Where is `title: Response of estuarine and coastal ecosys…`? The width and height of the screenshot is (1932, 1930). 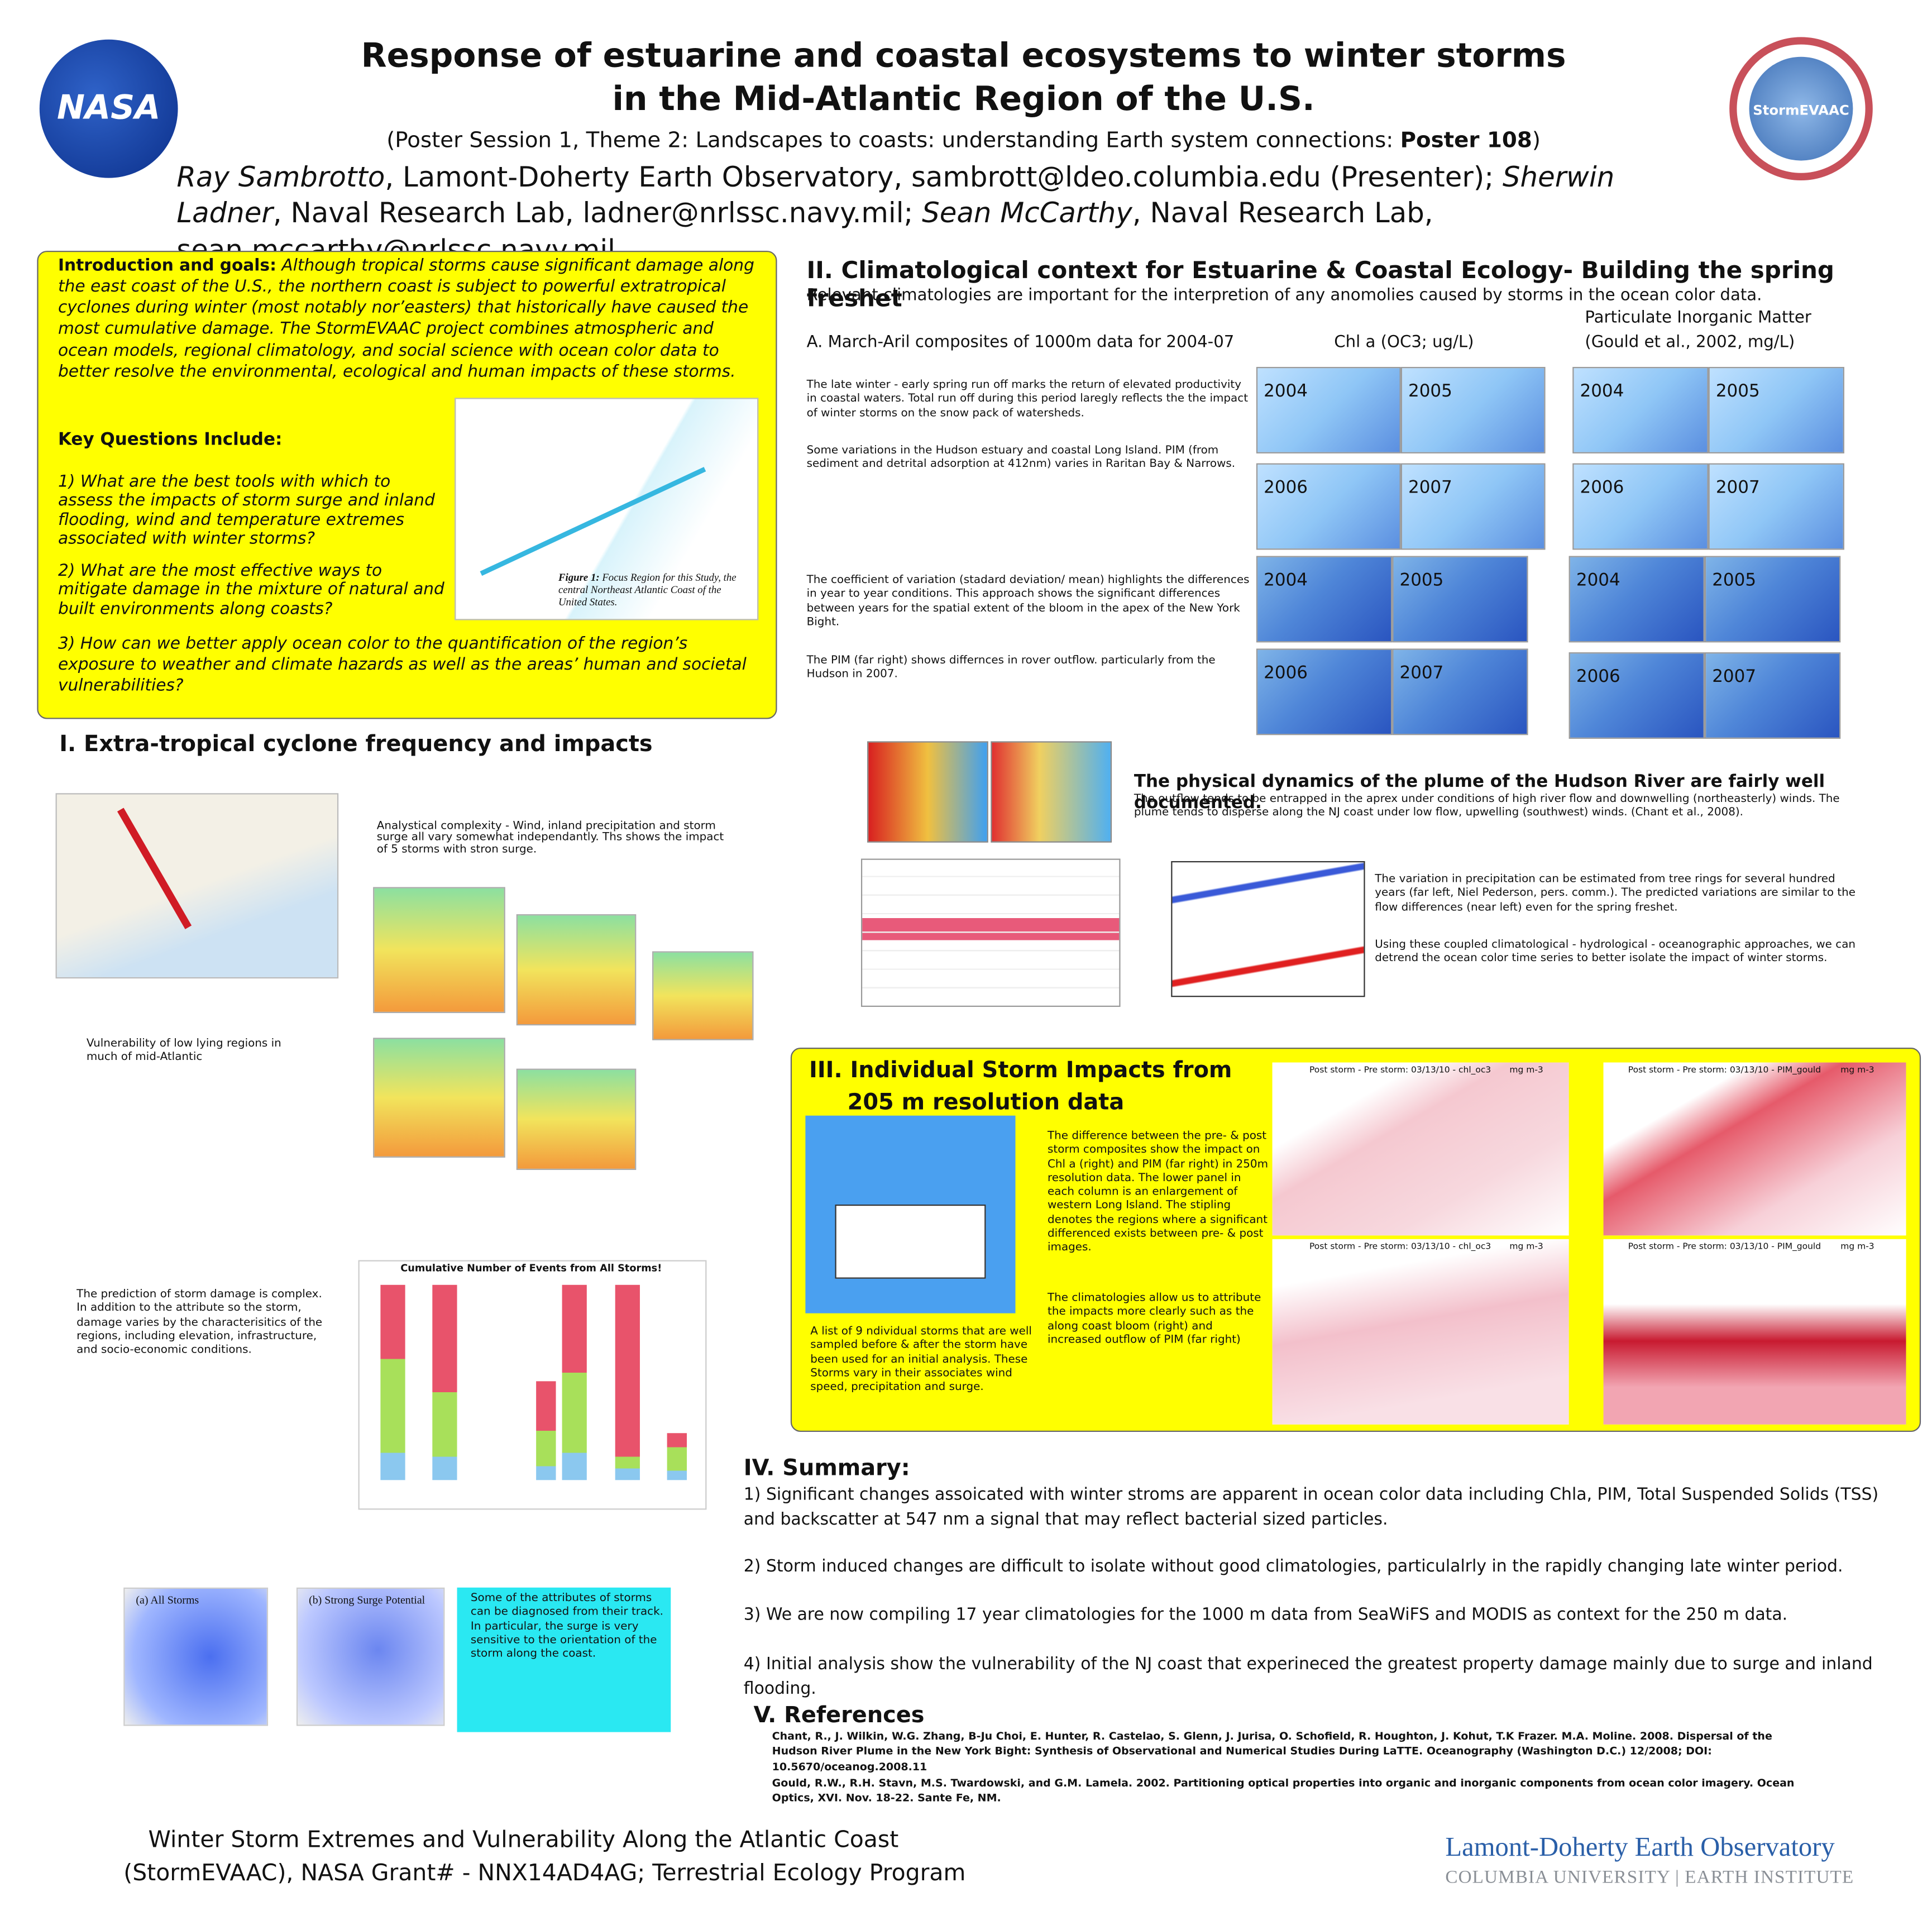 title: Response of estuarine and coastal ecosys… is located at coordinates (964, 56).